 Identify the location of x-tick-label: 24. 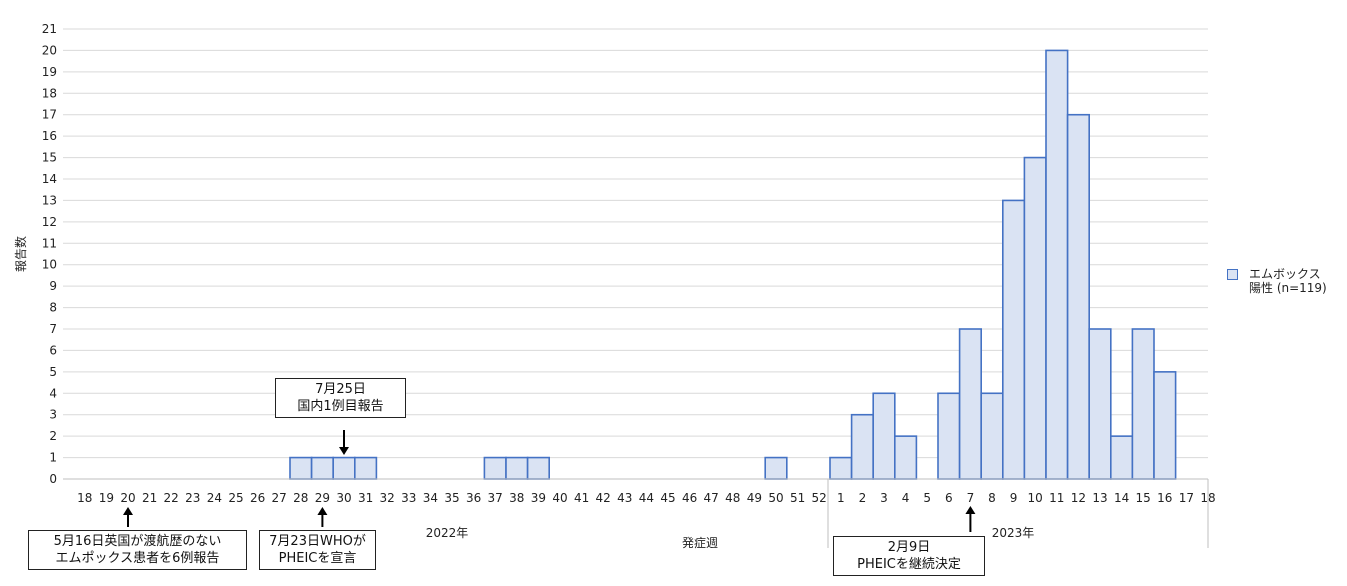
(214, 498).